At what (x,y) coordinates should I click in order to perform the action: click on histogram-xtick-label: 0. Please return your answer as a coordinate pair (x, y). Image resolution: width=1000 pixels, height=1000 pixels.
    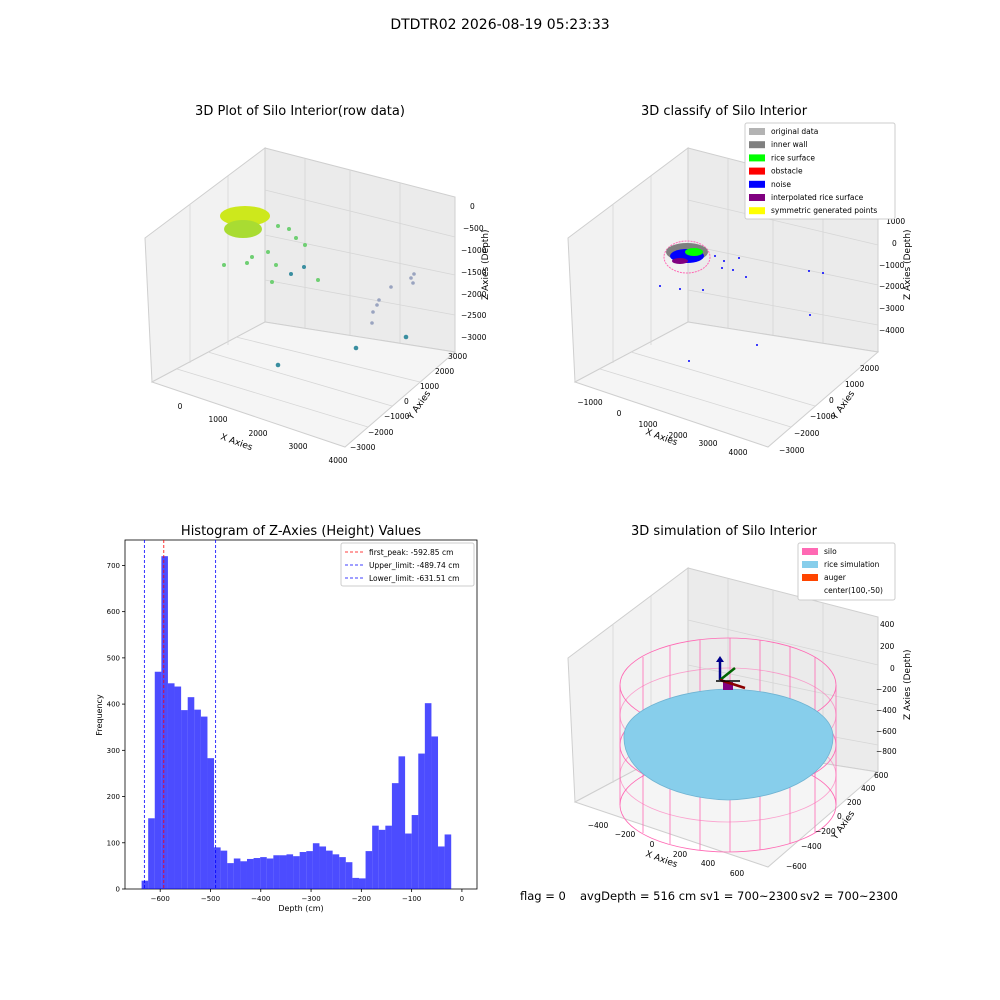
    Looking at the image, I should click on (462, 899).